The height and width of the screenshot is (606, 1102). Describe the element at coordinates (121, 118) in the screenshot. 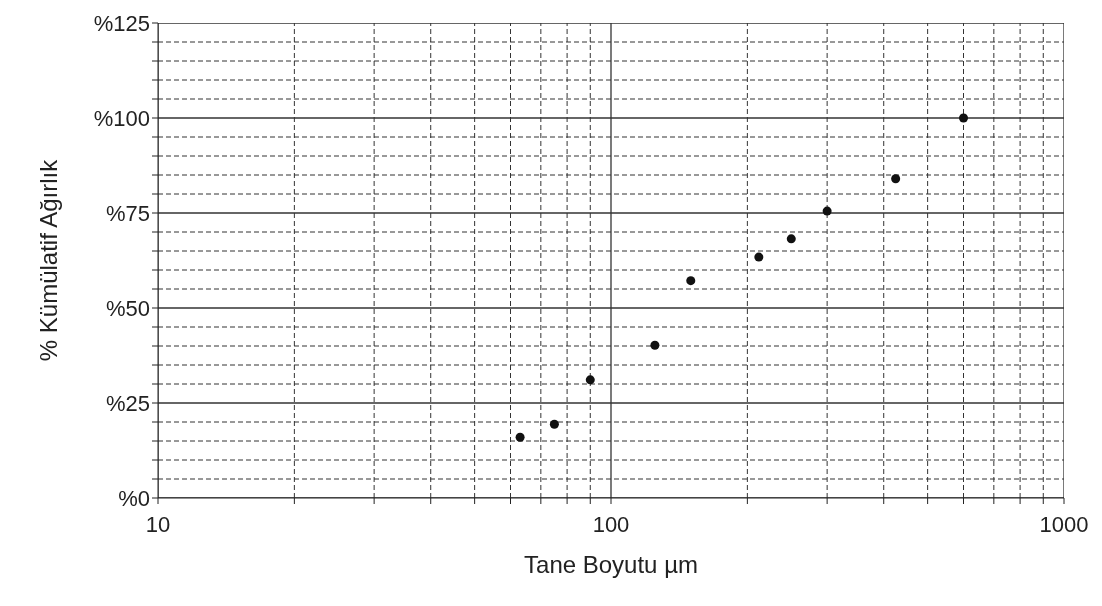

I see `y-tick-label: %100` at that location.